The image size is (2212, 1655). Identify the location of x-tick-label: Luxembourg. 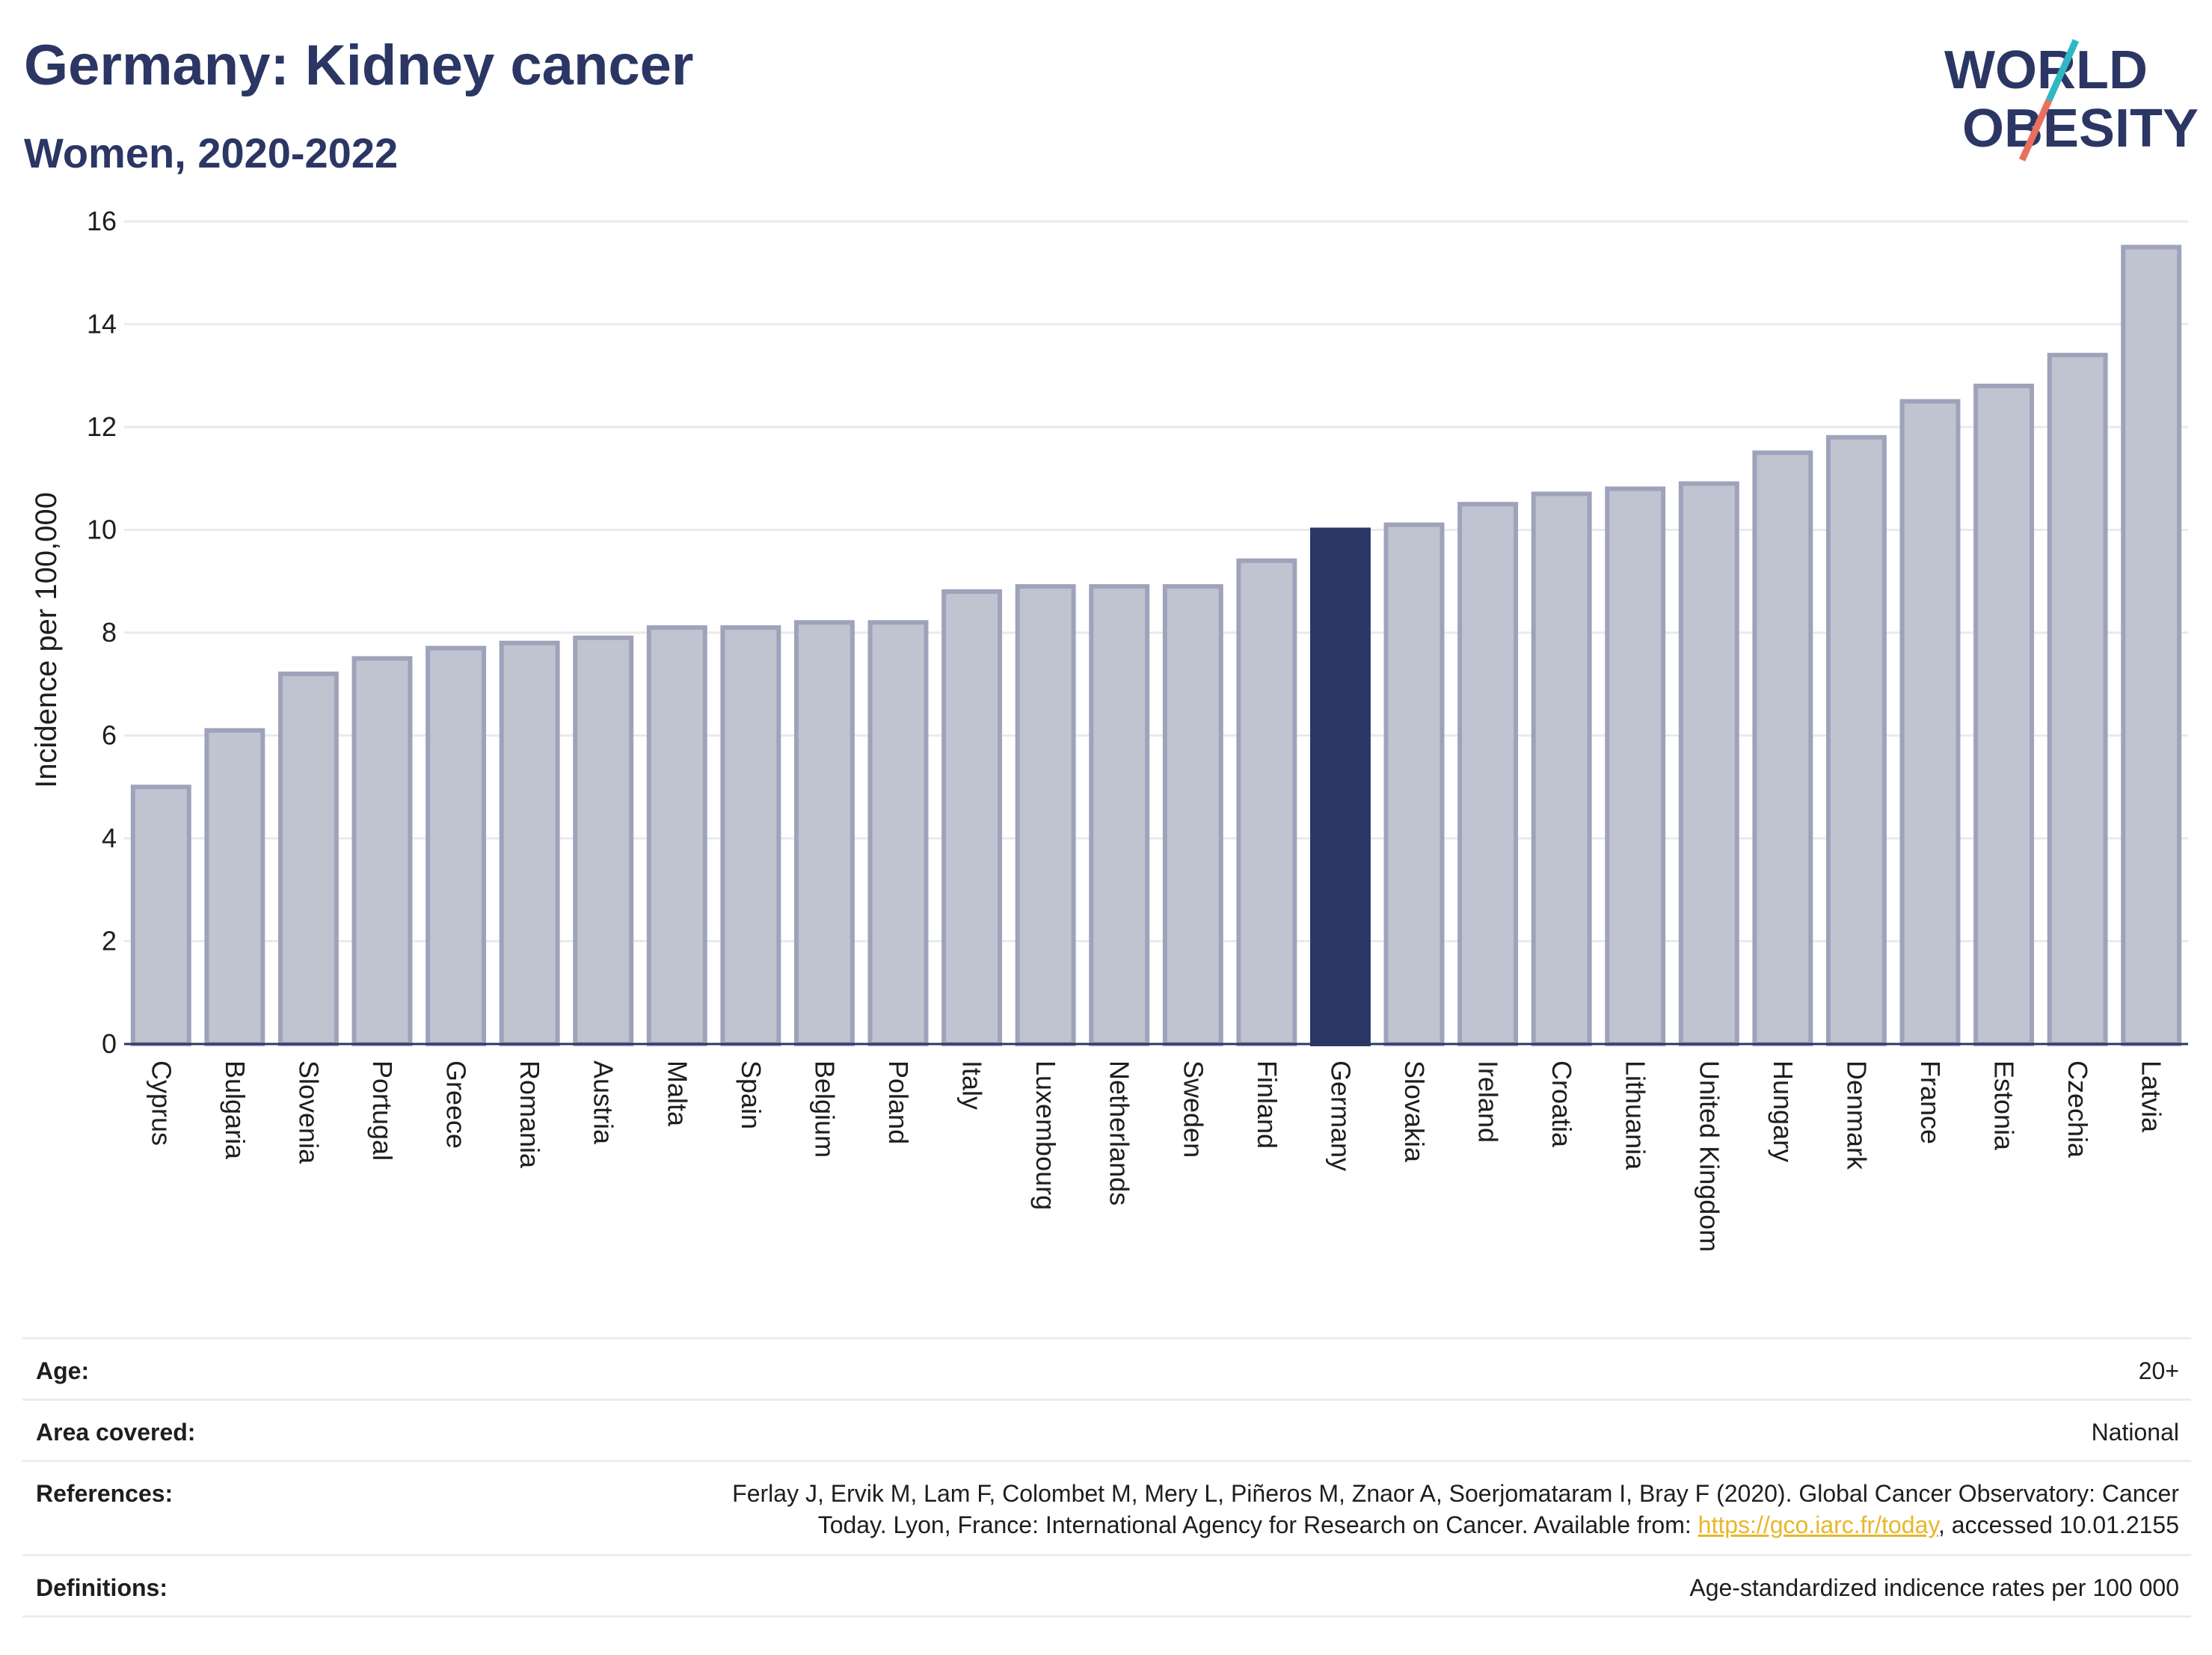
(1045, 1135).